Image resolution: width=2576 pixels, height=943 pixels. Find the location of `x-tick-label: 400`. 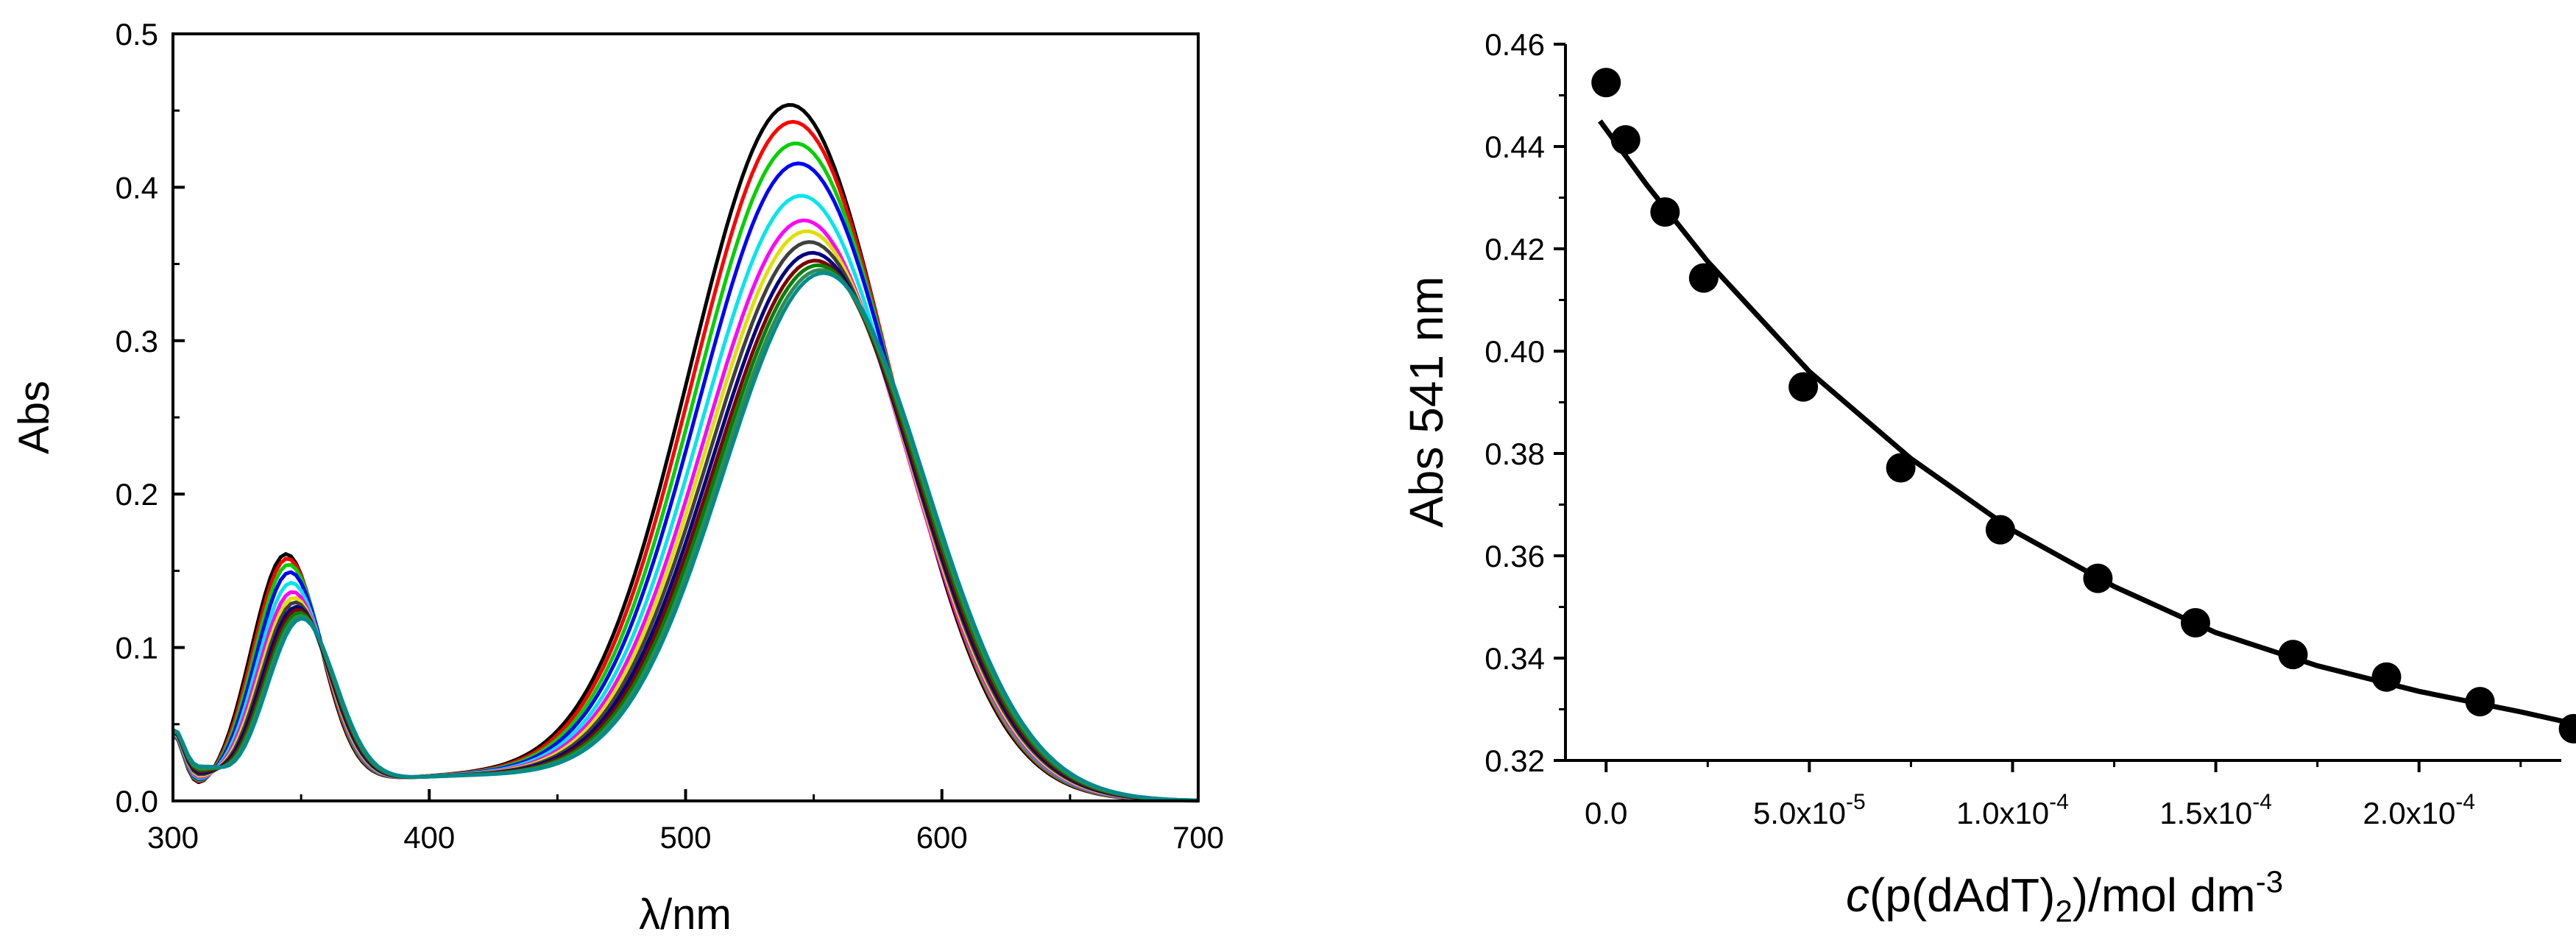

x-tick-label: 400 is located at coordinates (429, 837).